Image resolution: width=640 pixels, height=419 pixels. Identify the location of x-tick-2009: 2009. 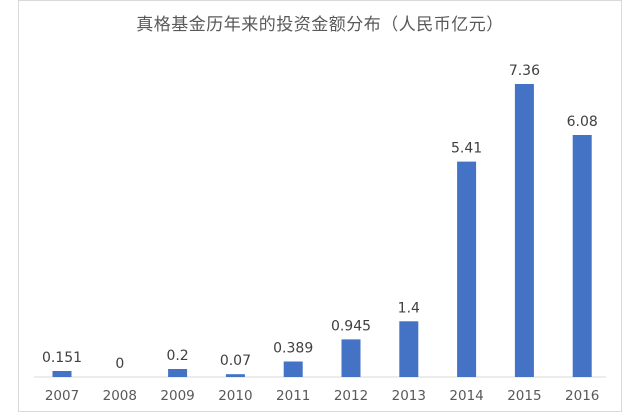
(177, 396).